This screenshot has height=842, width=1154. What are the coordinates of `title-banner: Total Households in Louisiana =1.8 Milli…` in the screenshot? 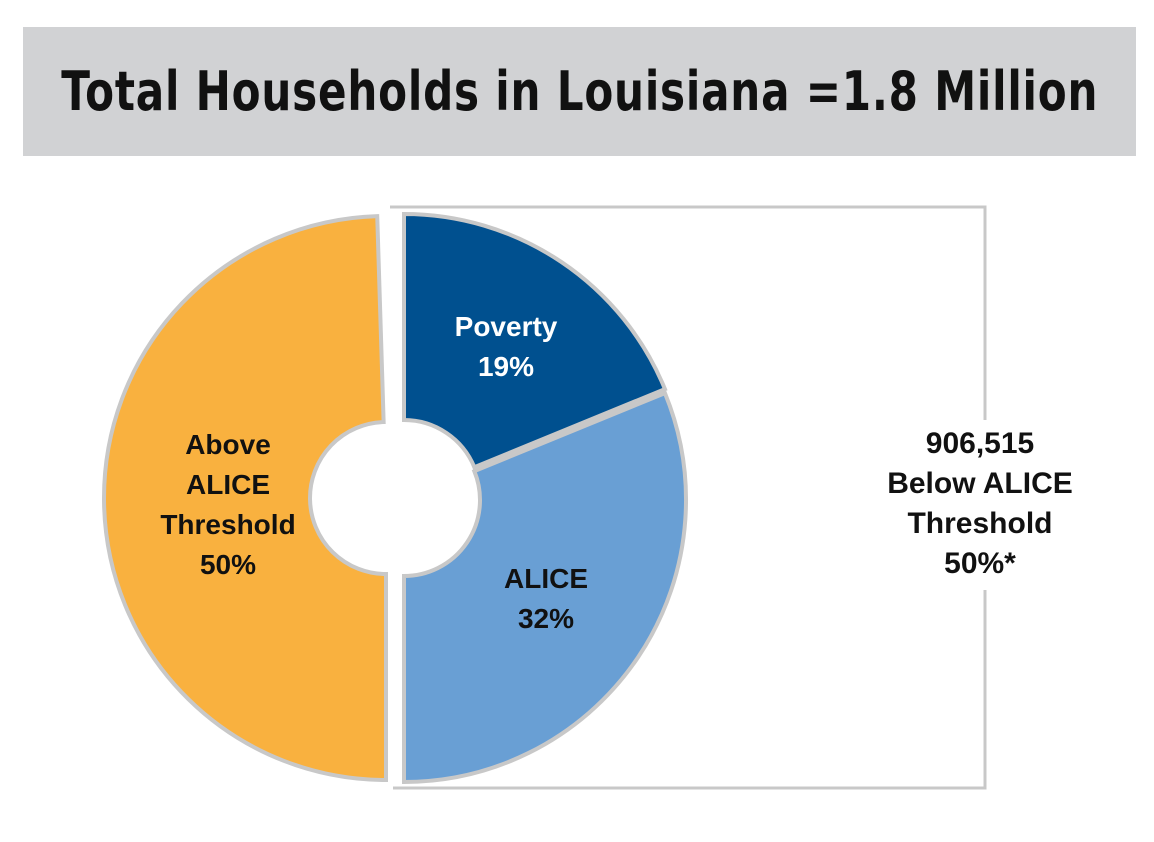 It's located at (579, 91).